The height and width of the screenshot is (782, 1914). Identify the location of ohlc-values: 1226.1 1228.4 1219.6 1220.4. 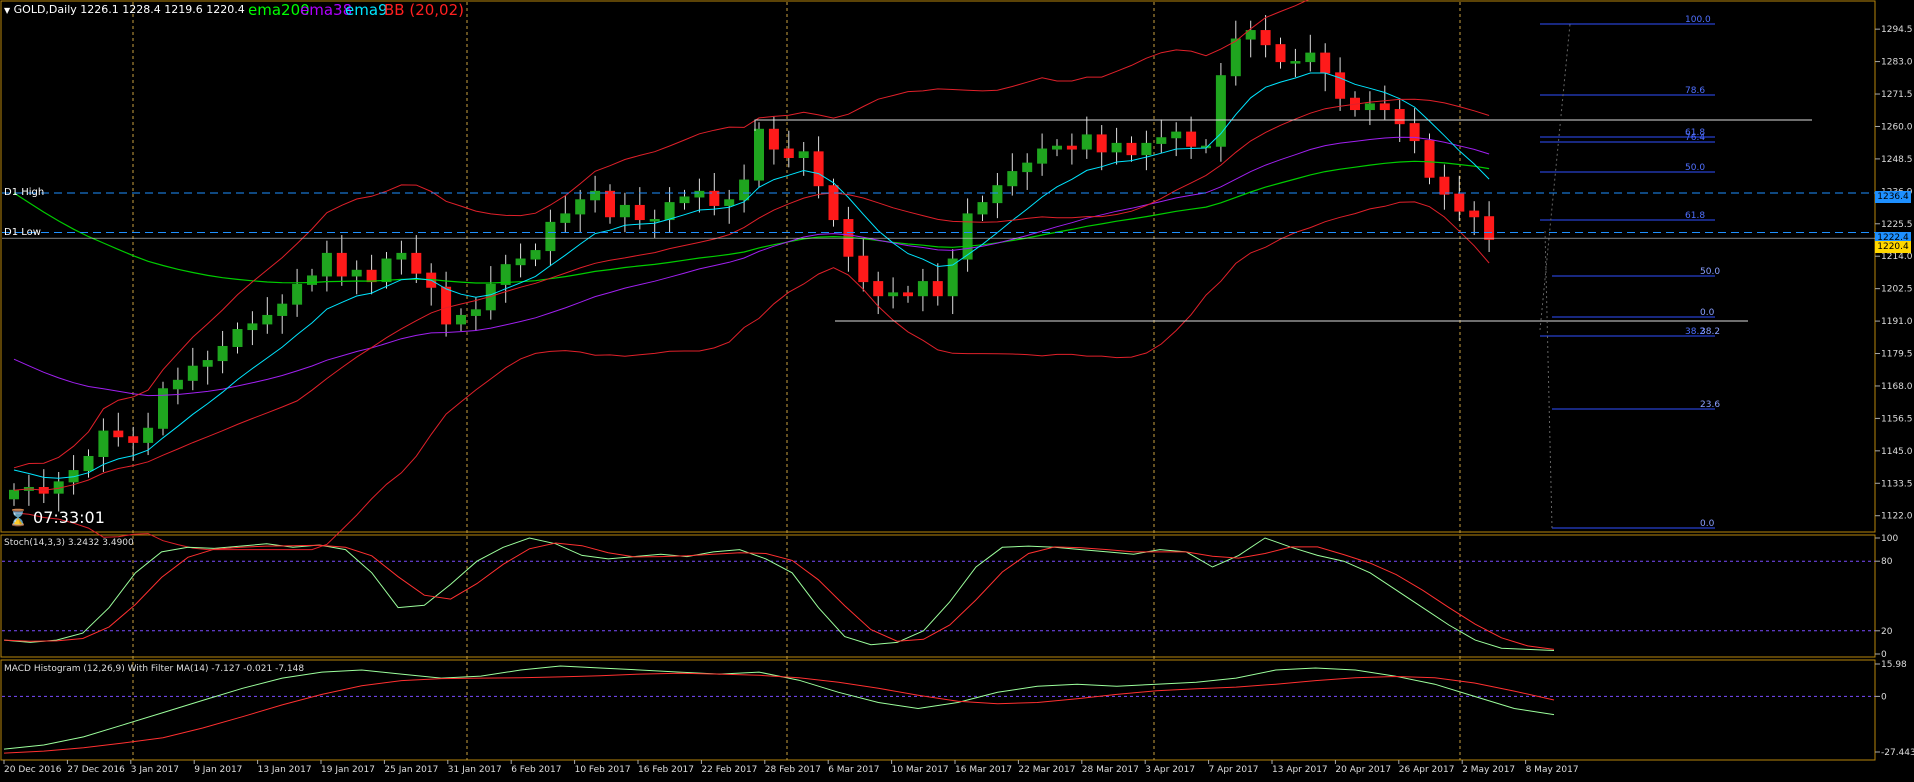
(162, 9).